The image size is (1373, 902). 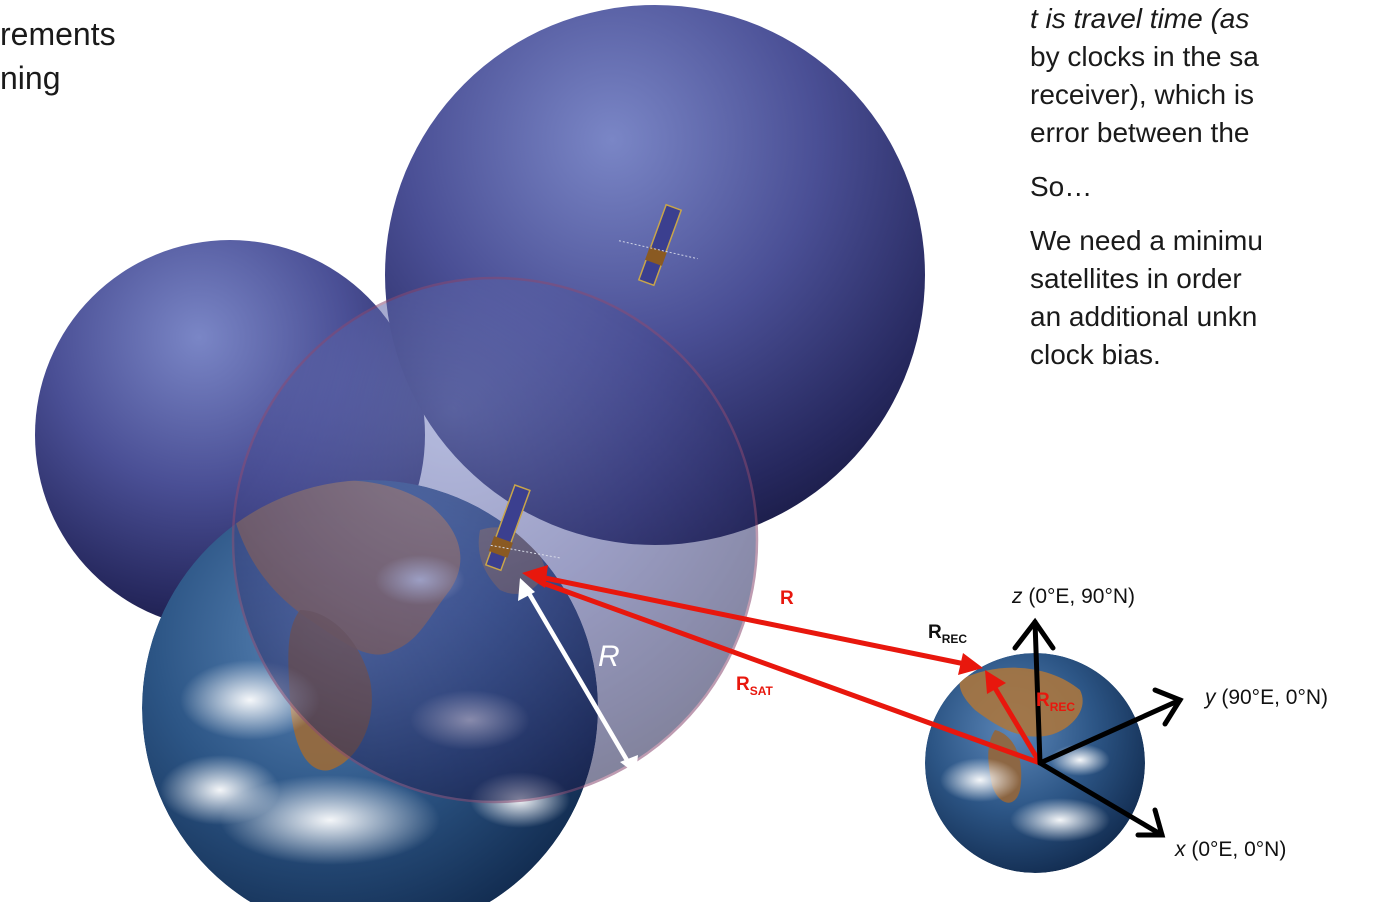 What do you see at coordinates (1266, 697) in the screenshot?
I see `axis-label-y: y (90°E, 0°N)` at bounding box center [1266, 697].